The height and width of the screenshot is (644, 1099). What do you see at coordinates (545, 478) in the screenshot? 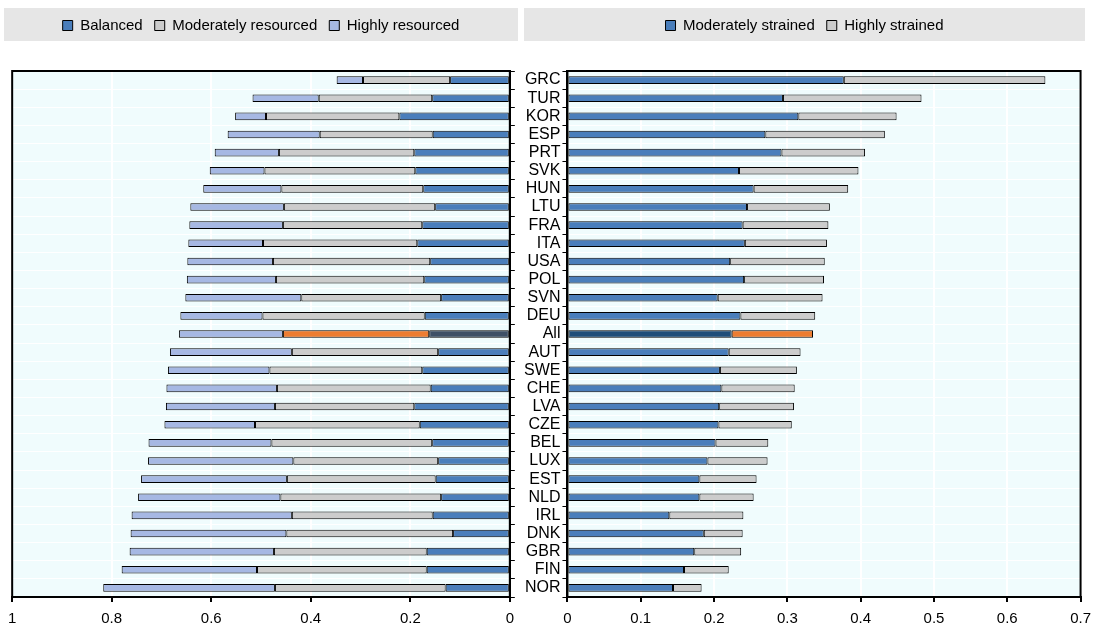
I see `y-tick-label: EST` at bounding box center [545, 478].